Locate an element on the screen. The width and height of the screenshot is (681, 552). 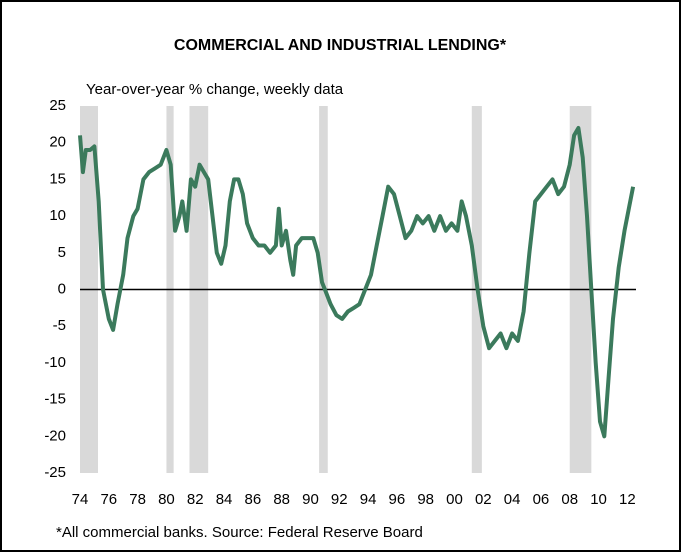
x-tick-label: 90 is located at coordinates (310, 499).